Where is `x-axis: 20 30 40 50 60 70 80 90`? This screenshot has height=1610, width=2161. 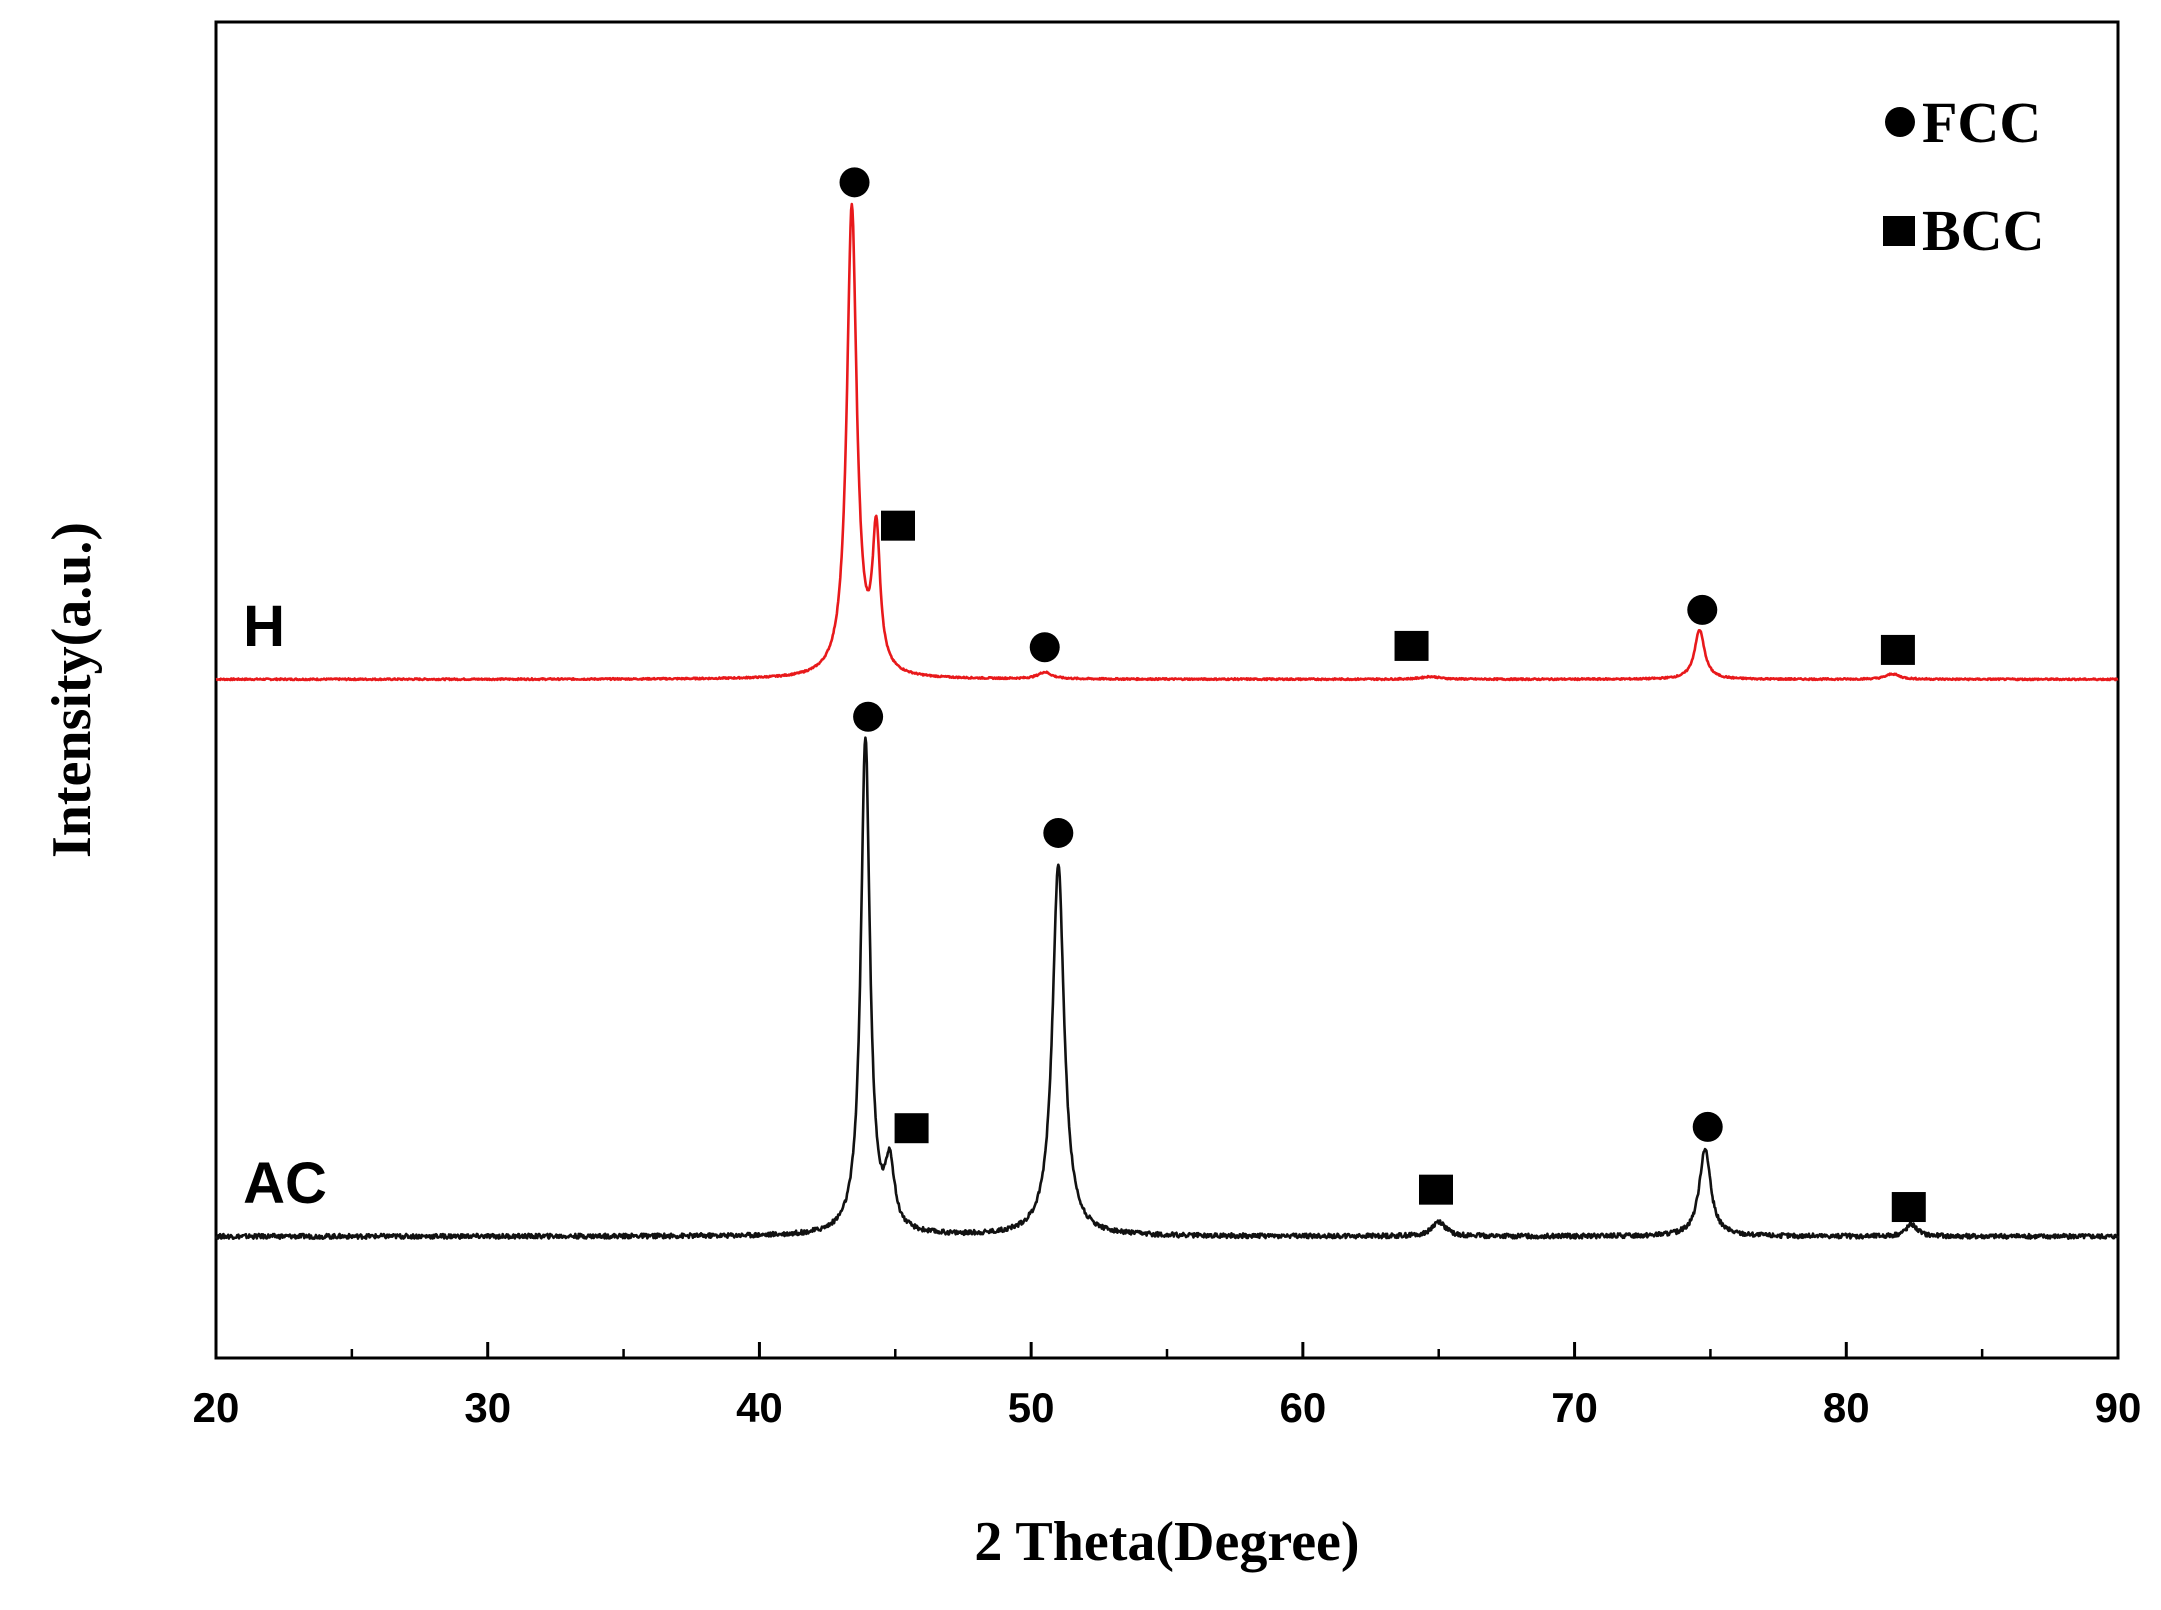
x-axis: 20 30 40 50 60 70 80 90 is located at coordinates (1167, 1386).